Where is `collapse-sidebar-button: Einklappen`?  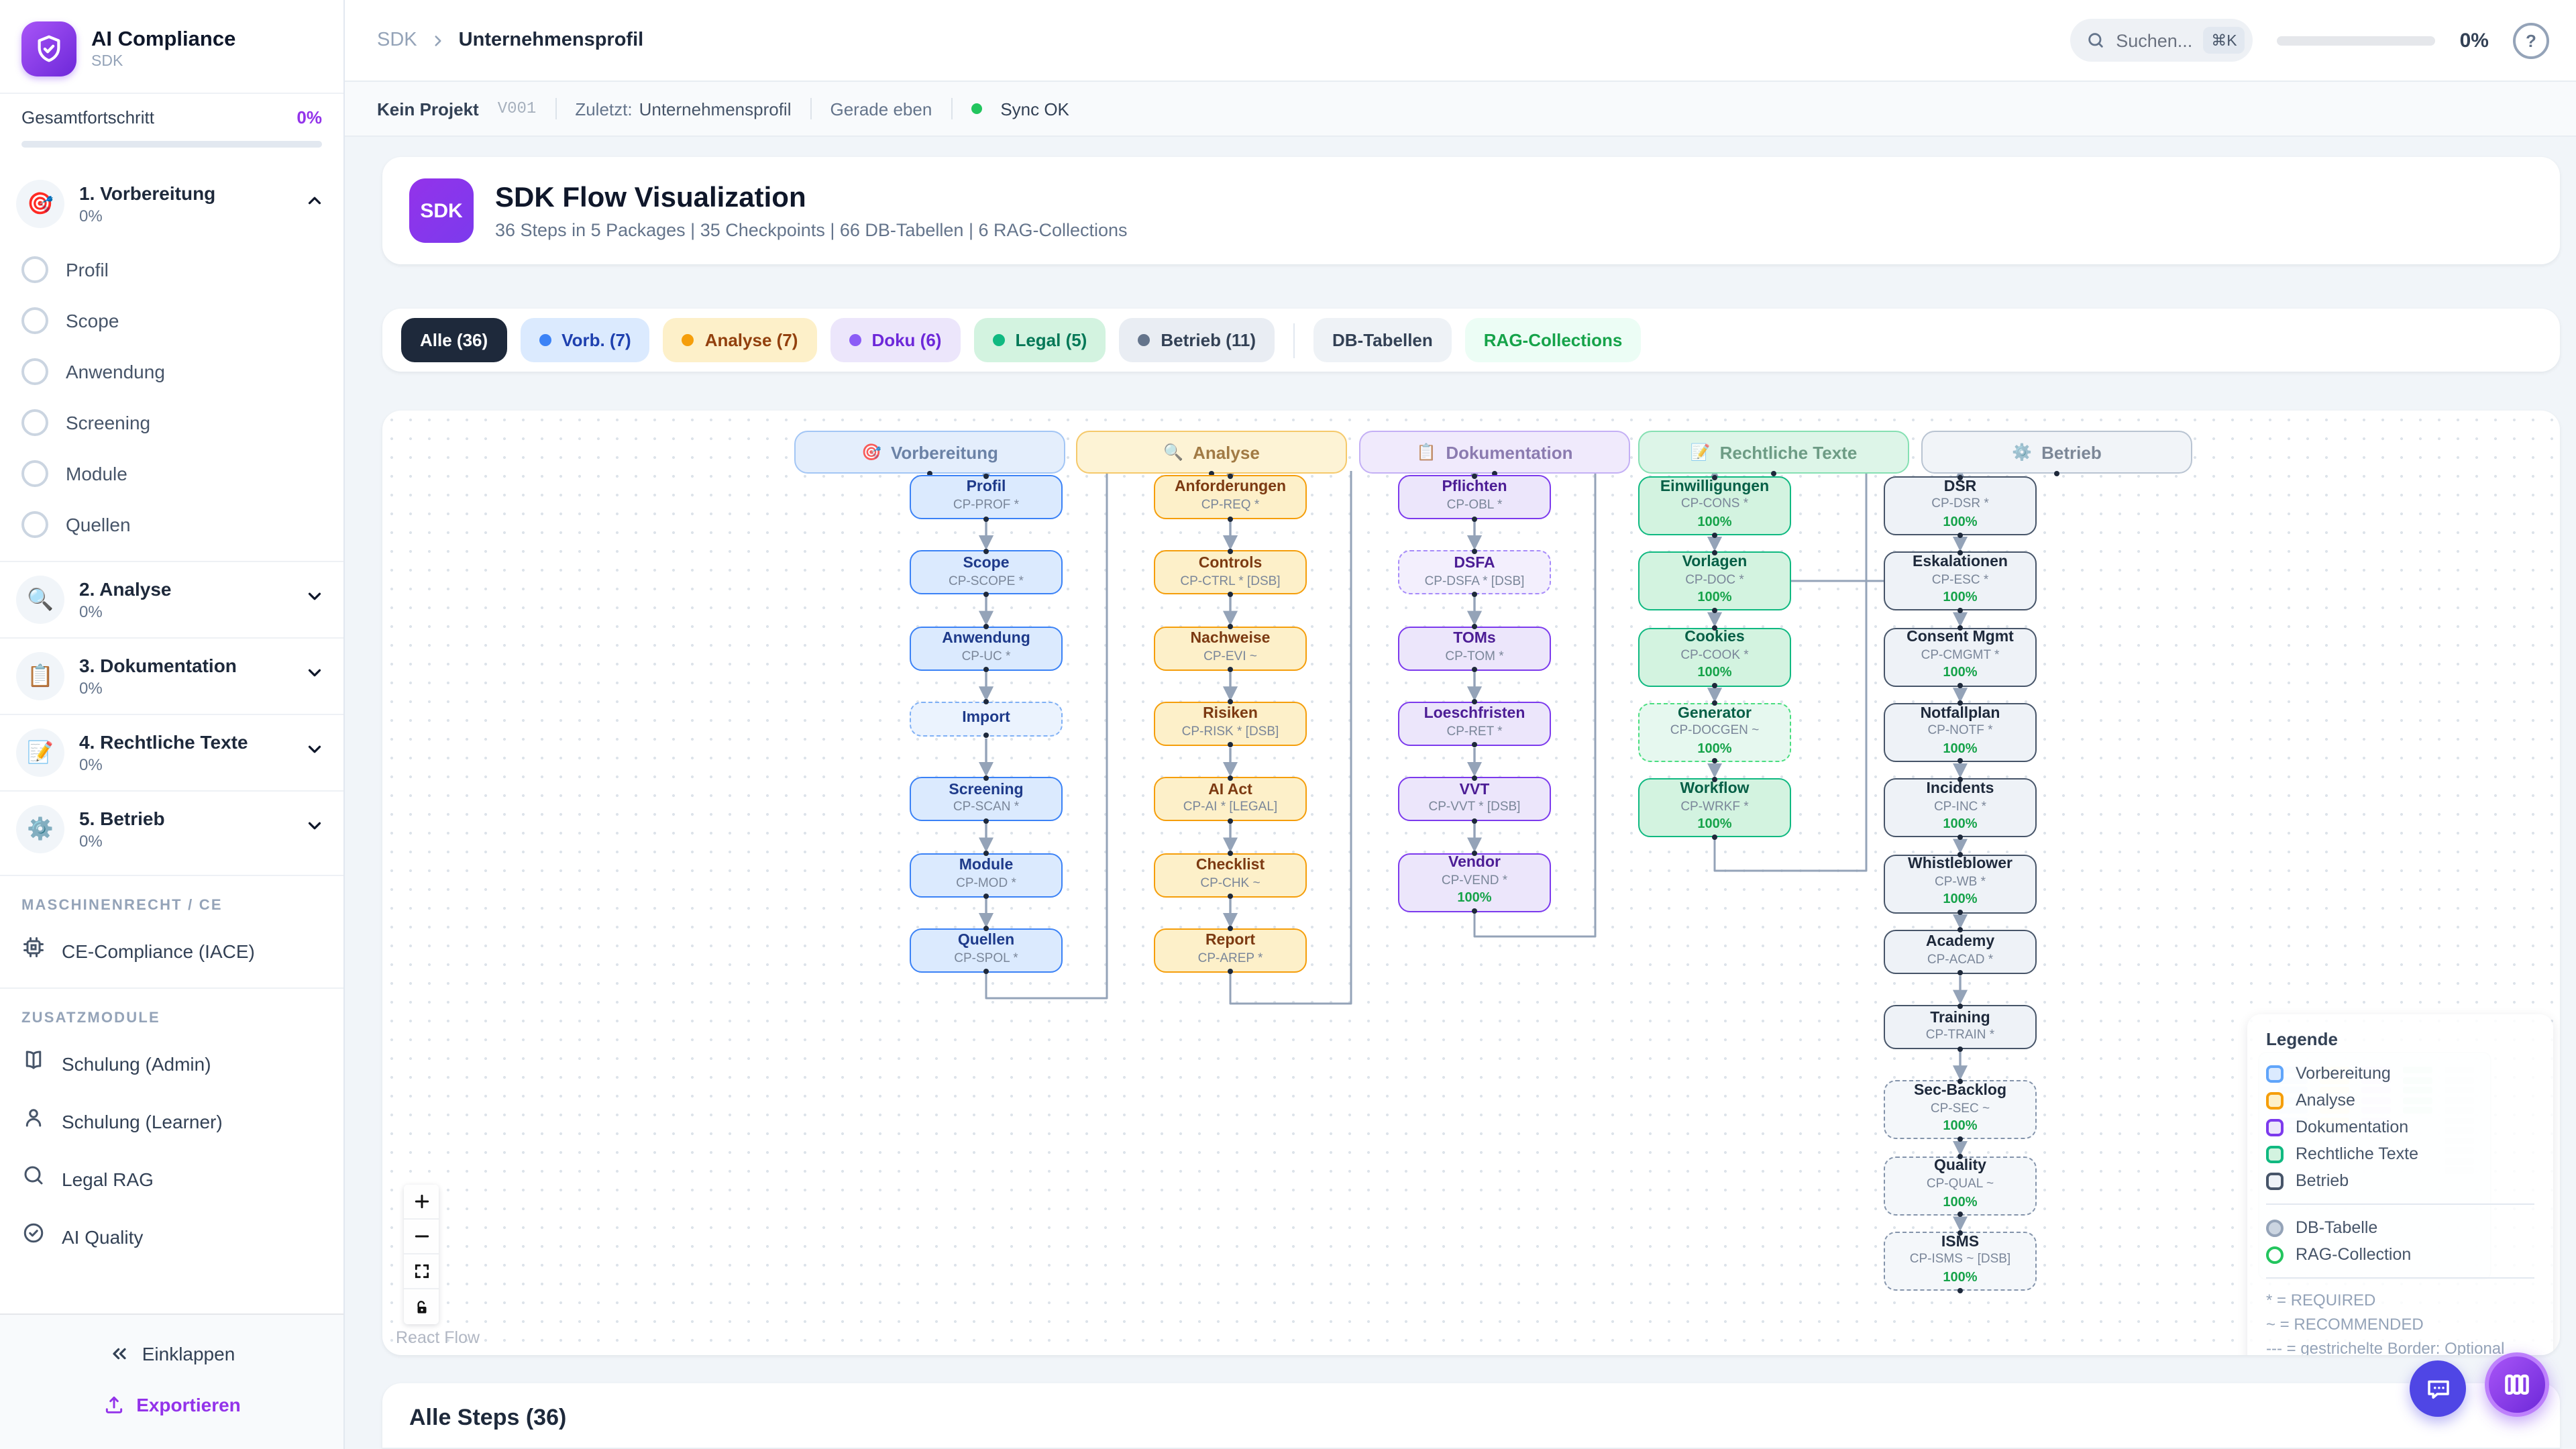
collapse-sidebar-button: Einklappen is located at coordinates (171, 1353).